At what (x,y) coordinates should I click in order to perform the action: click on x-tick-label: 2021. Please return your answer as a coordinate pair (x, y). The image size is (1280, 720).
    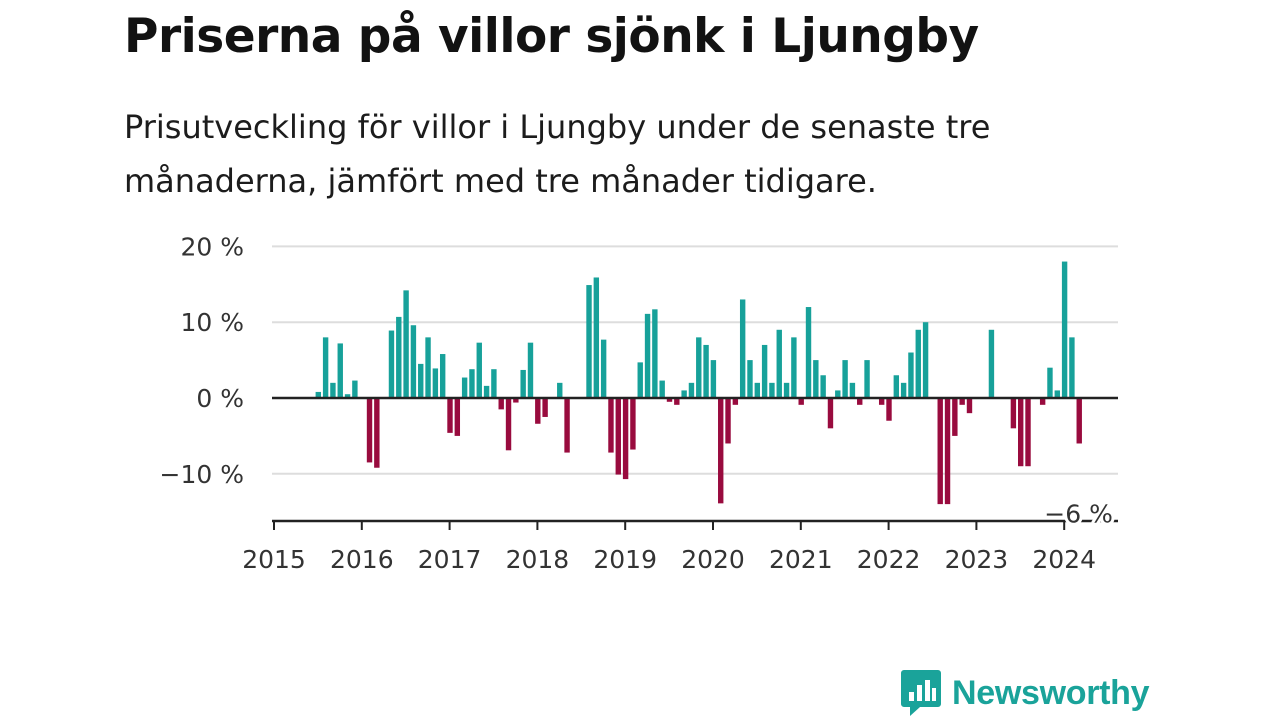
    Looking at the image, I should click on (801, 559).